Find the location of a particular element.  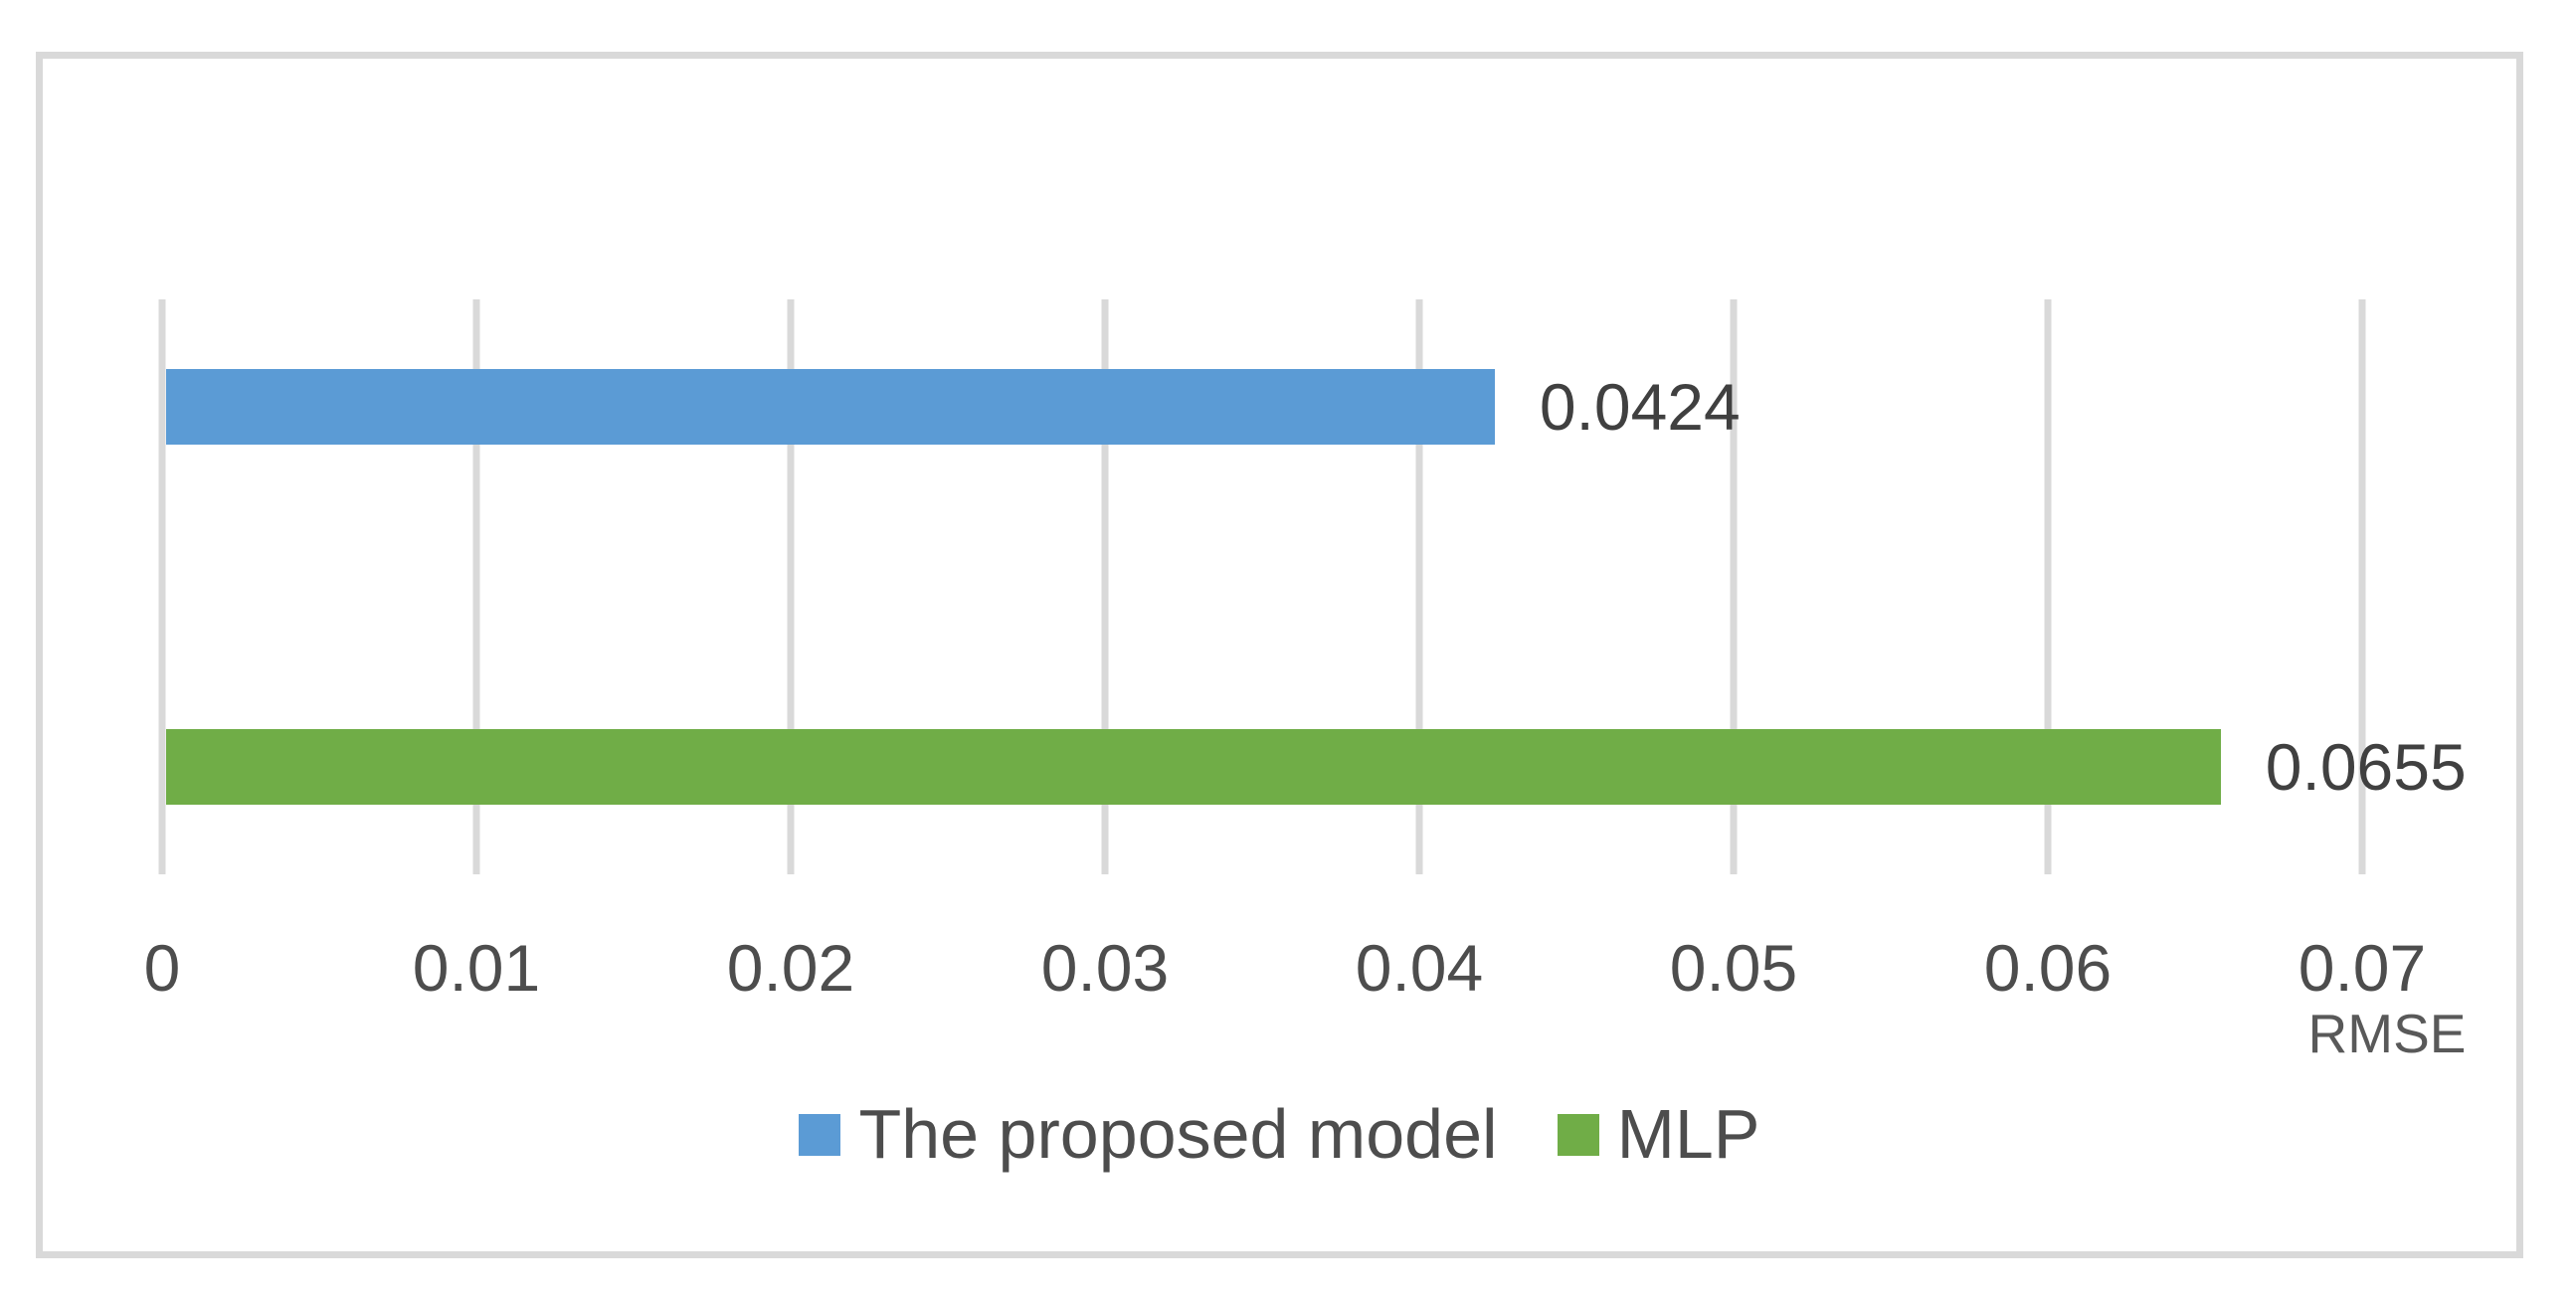

legend-label-mlp: MLP is located at coordinates (1688, 1134).